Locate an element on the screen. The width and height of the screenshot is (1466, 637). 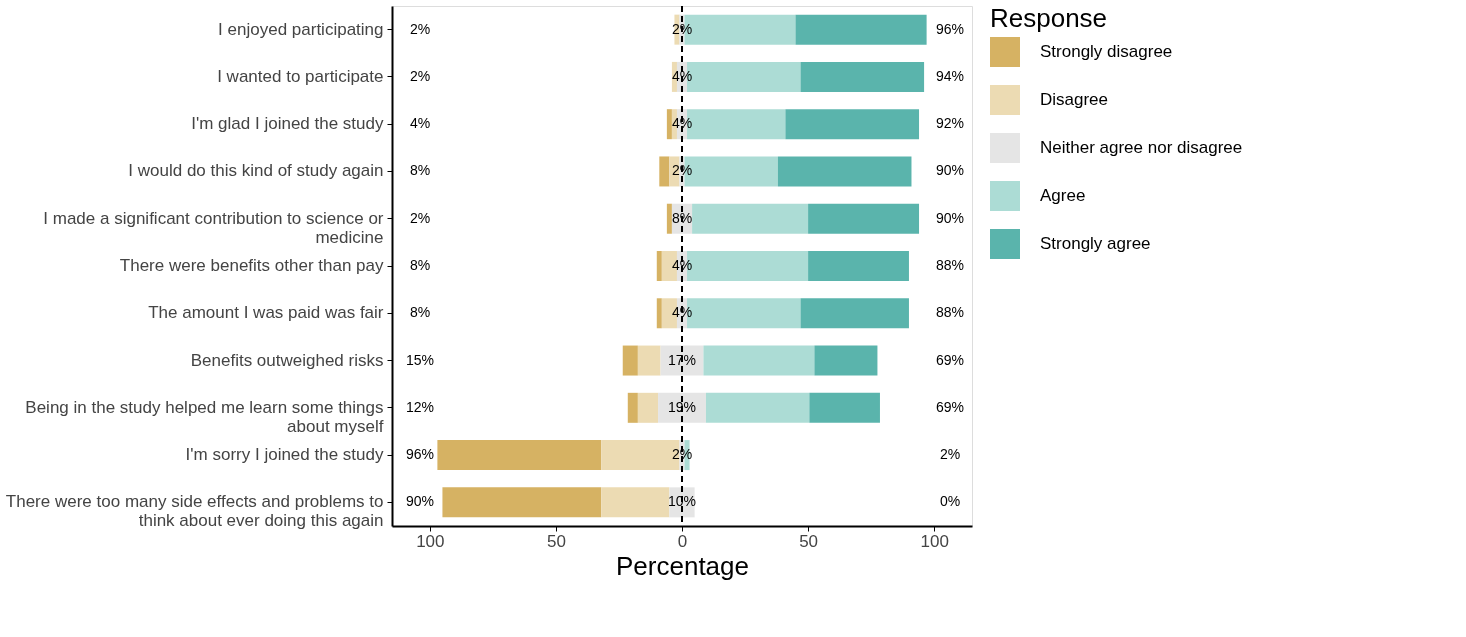
data-label: 17% is located at coordinates (682, 359).